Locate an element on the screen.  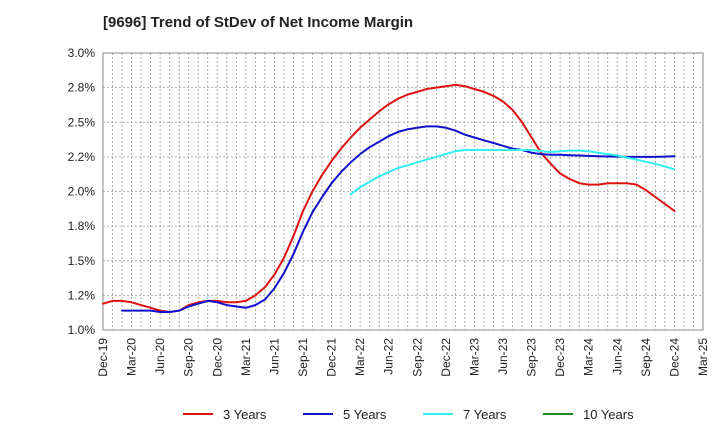
x-tick-label: Dec-23 is located at coordinates (560, 357).